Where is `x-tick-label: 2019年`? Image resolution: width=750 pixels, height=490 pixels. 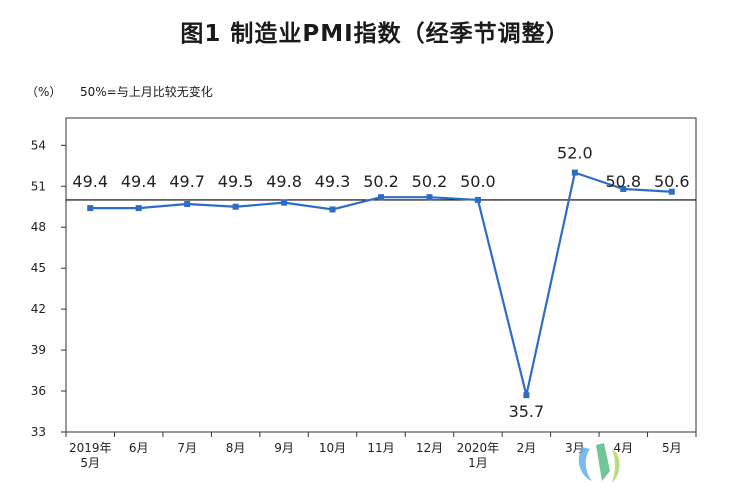 x-tick-label: 2019年 is located at coordinates (90, 448).